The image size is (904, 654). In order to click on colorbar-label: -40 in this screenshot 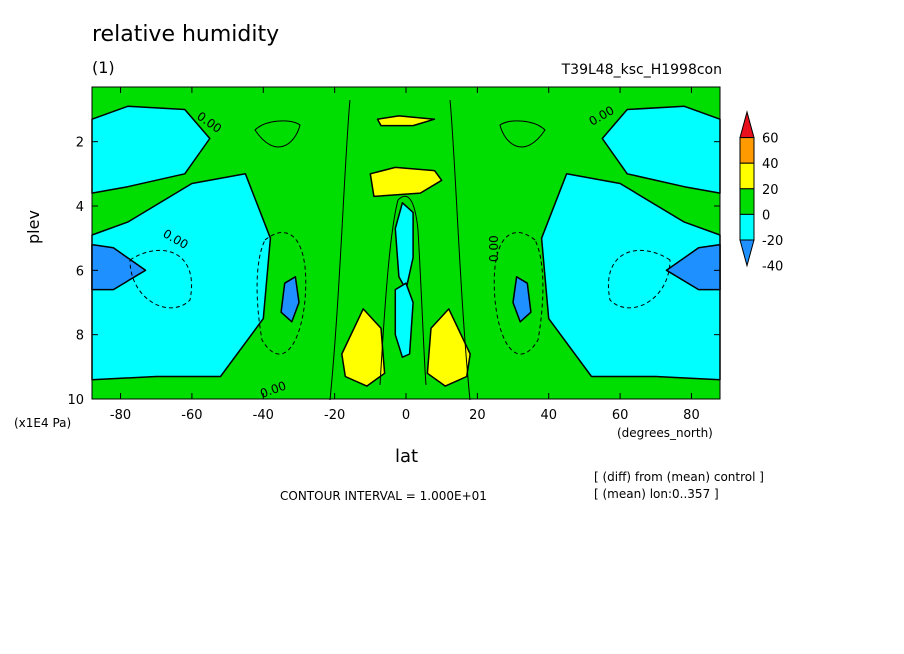, I will do `click(772, 267)`.